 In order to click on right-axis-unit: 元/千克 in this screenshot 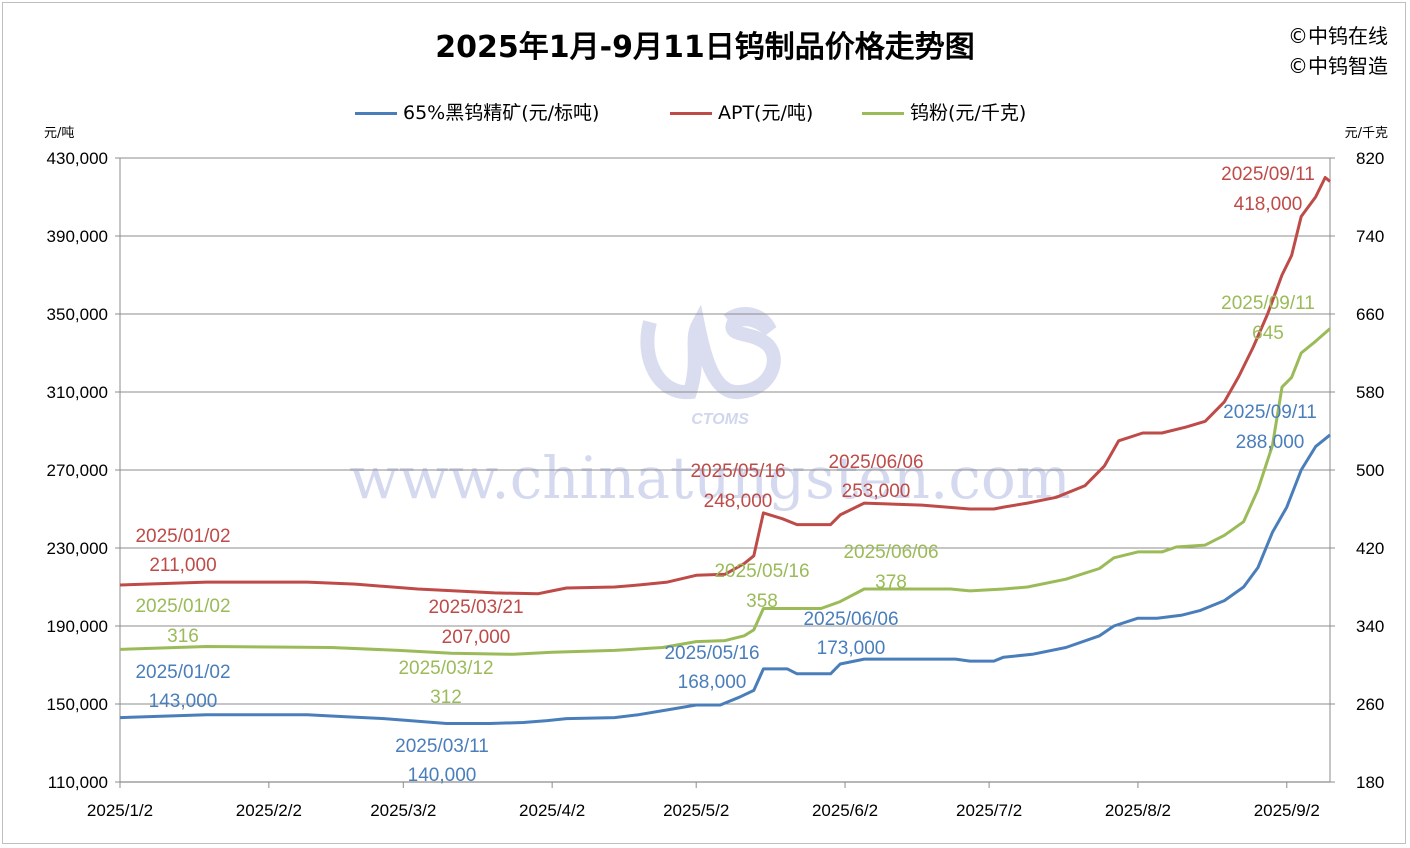, I will do `click(1366, 133)`.